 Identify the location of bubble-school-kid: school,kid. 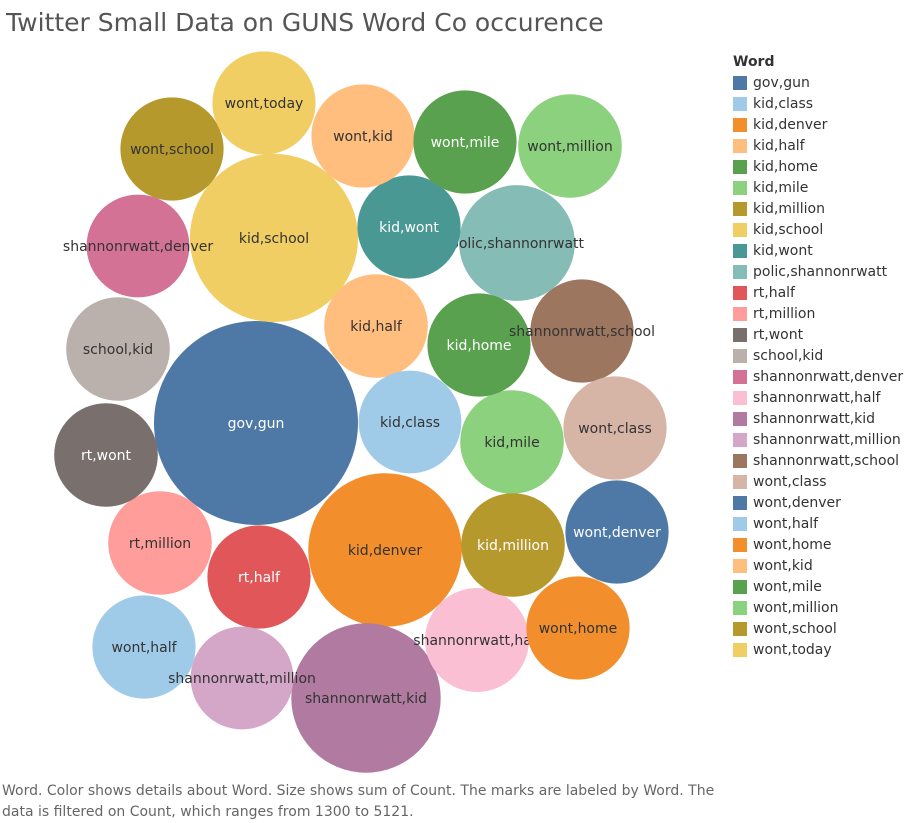
(118, 349).